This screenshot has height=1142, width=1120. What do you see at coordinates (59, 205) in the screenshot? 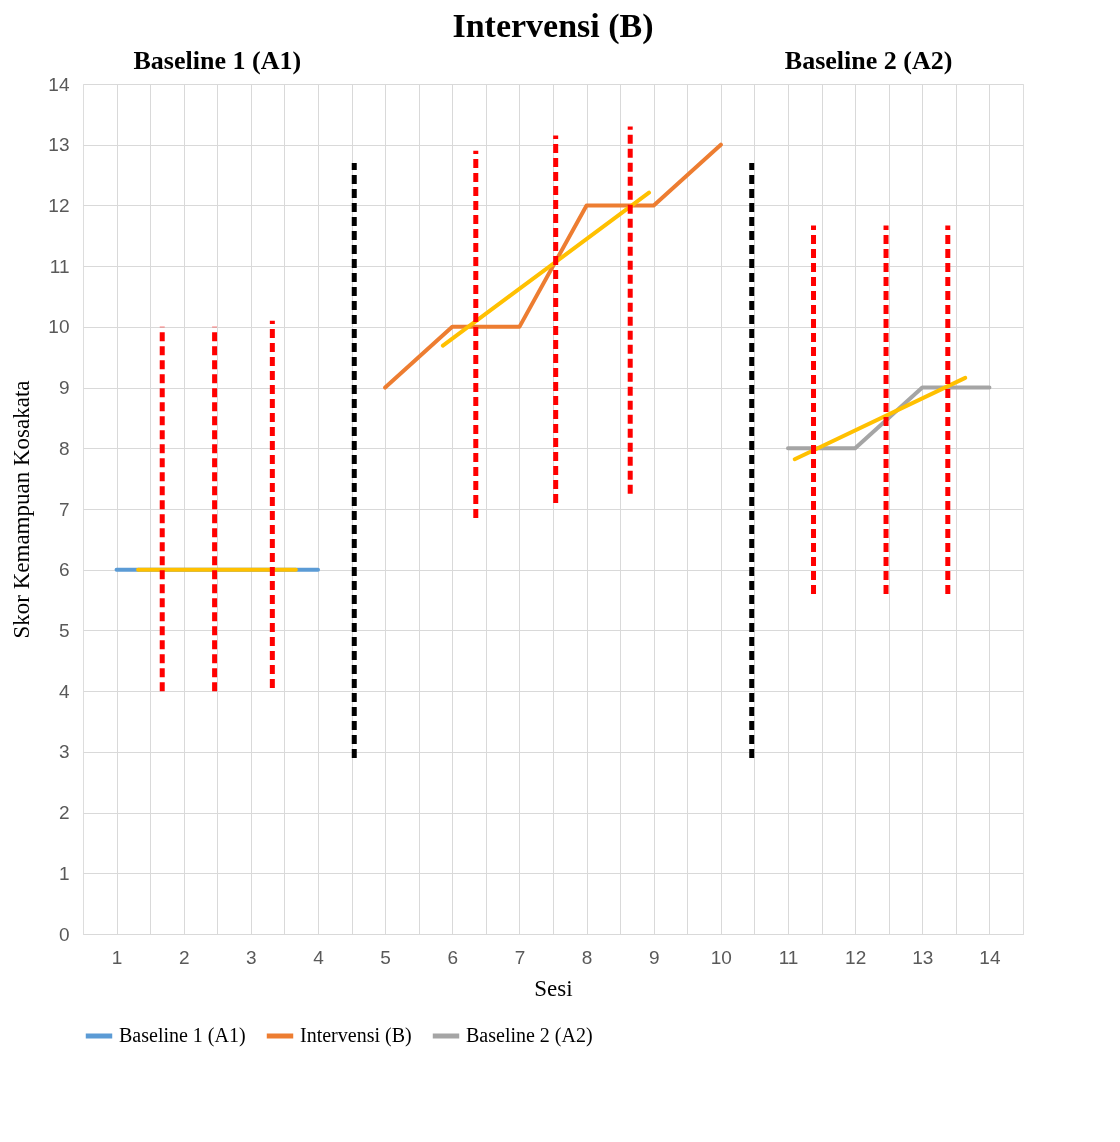
I see `y-tick-label: 12` at bounding box center [59, 205].